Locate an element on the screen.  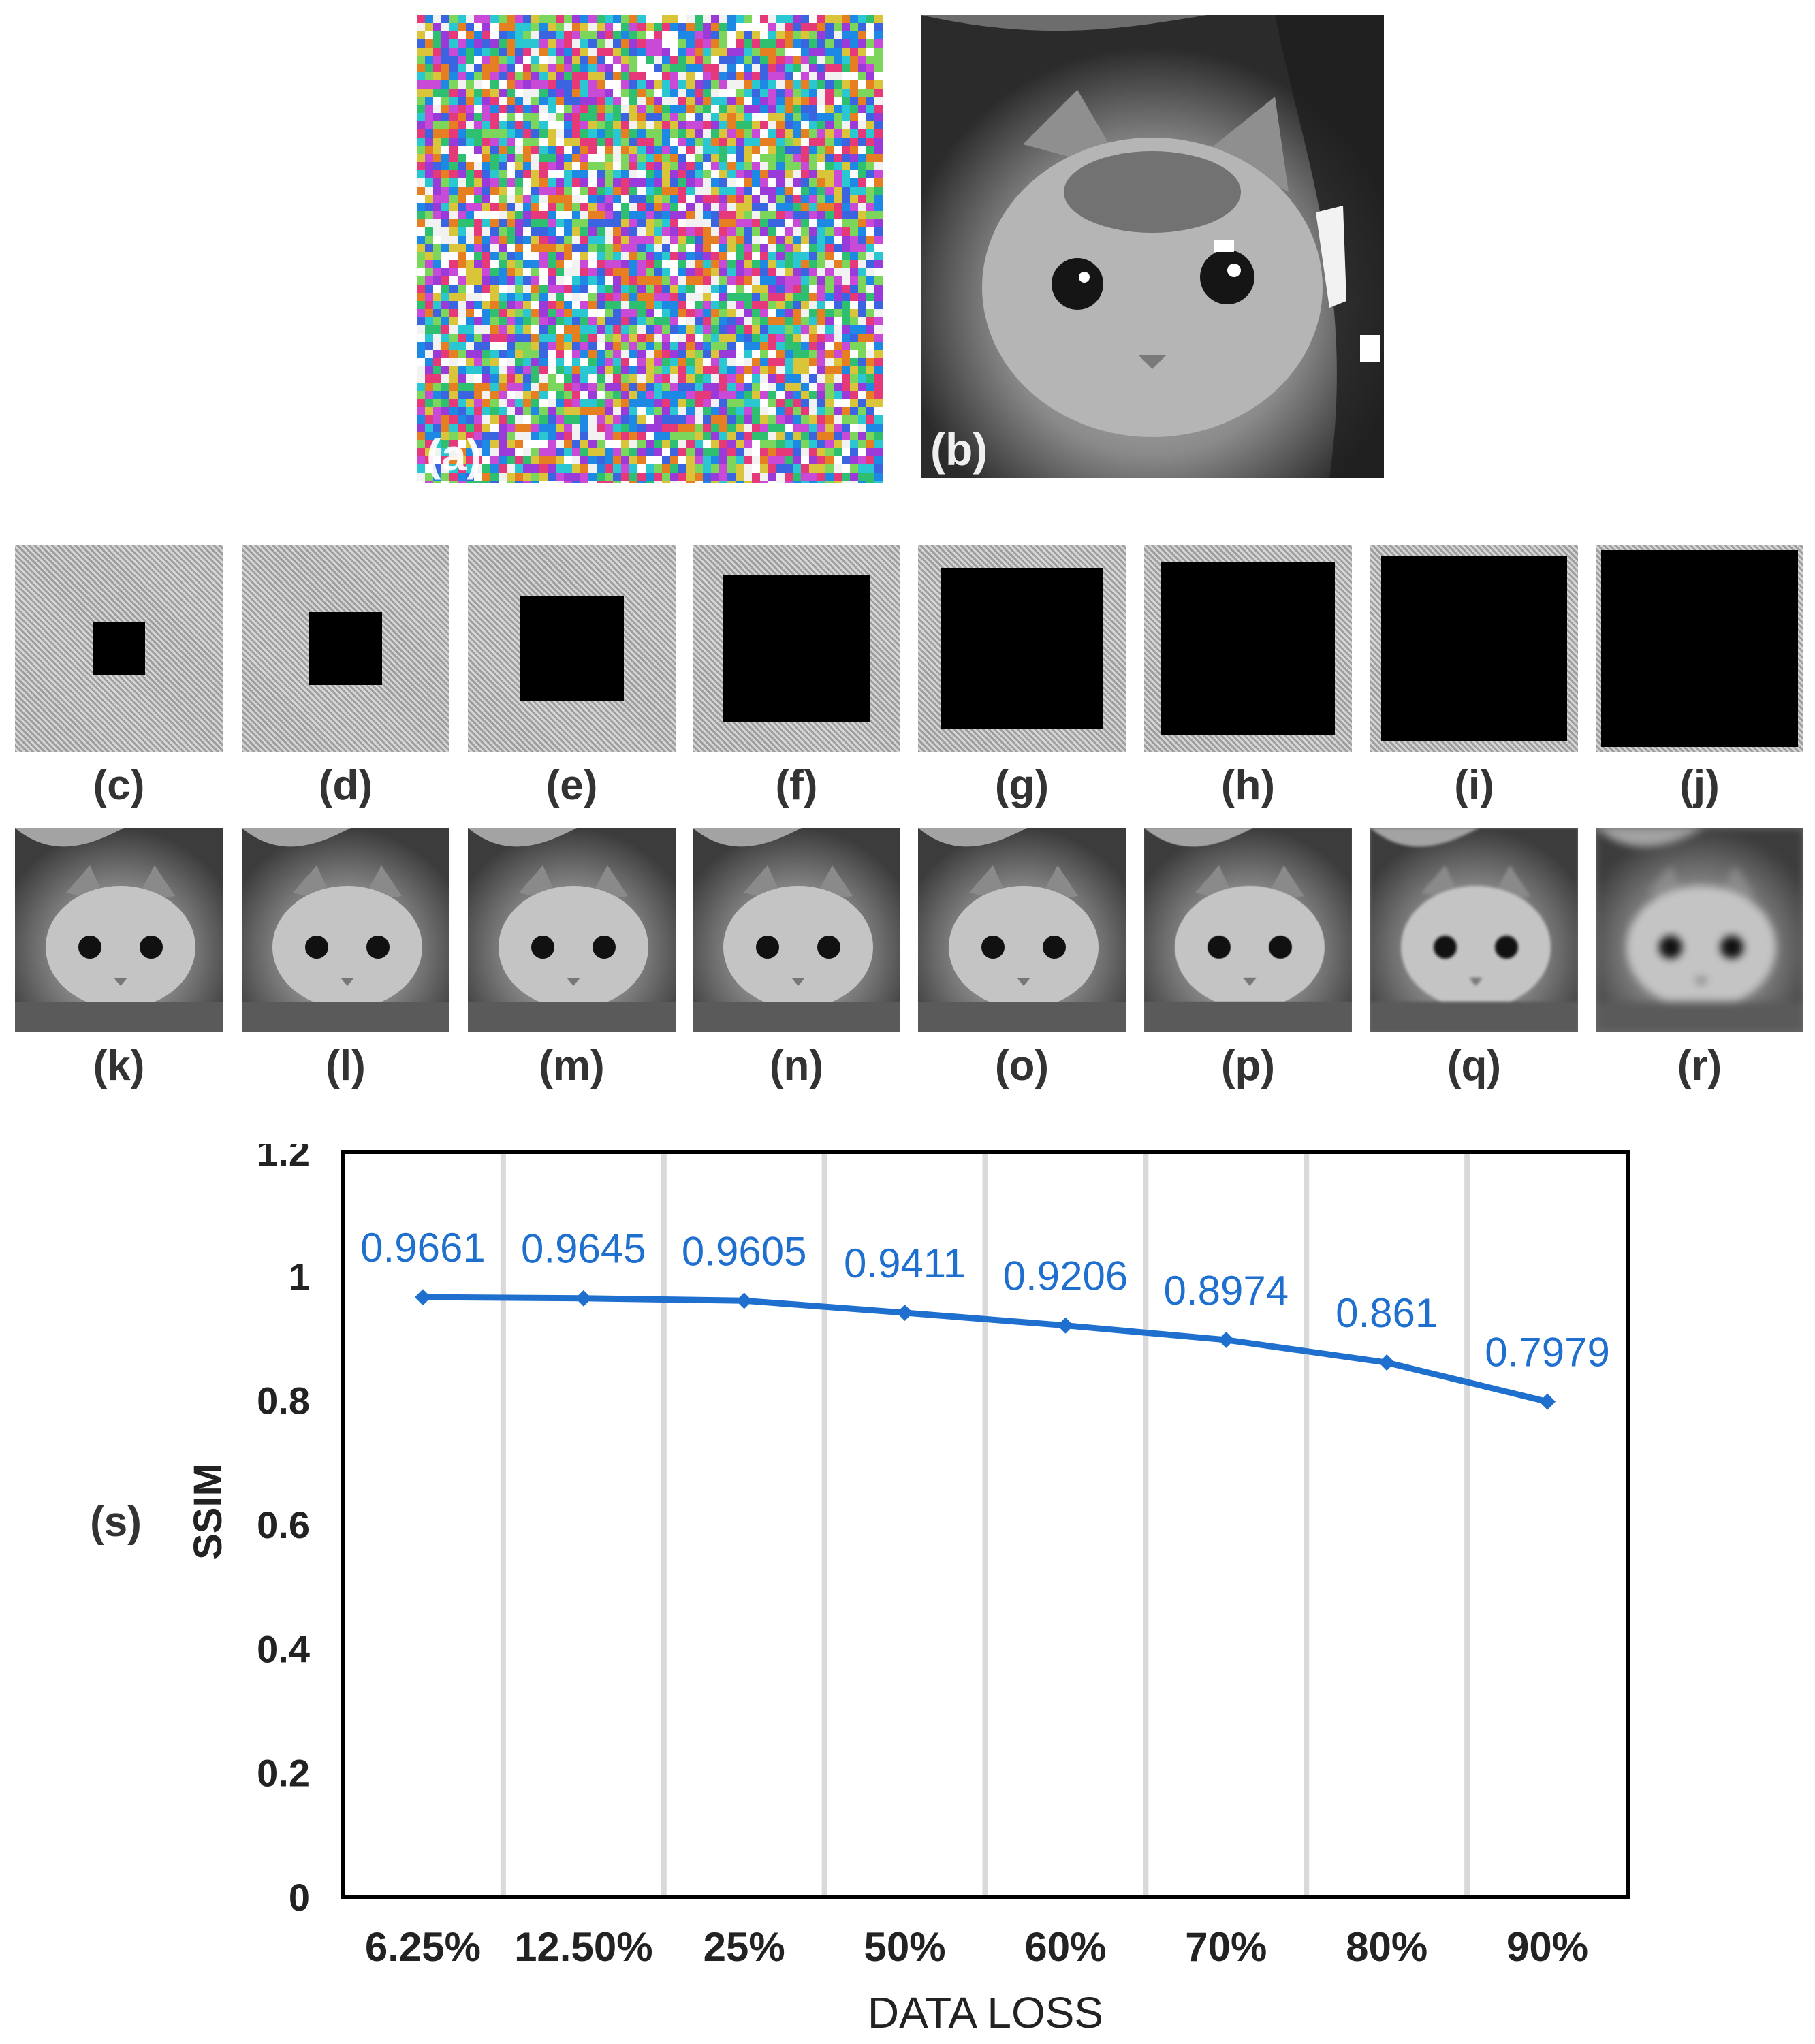
x-axis-ticks: 6.25% 12.50% 25% 50% 60% 70% 80% 90% is located at coordinates (976, 1947).